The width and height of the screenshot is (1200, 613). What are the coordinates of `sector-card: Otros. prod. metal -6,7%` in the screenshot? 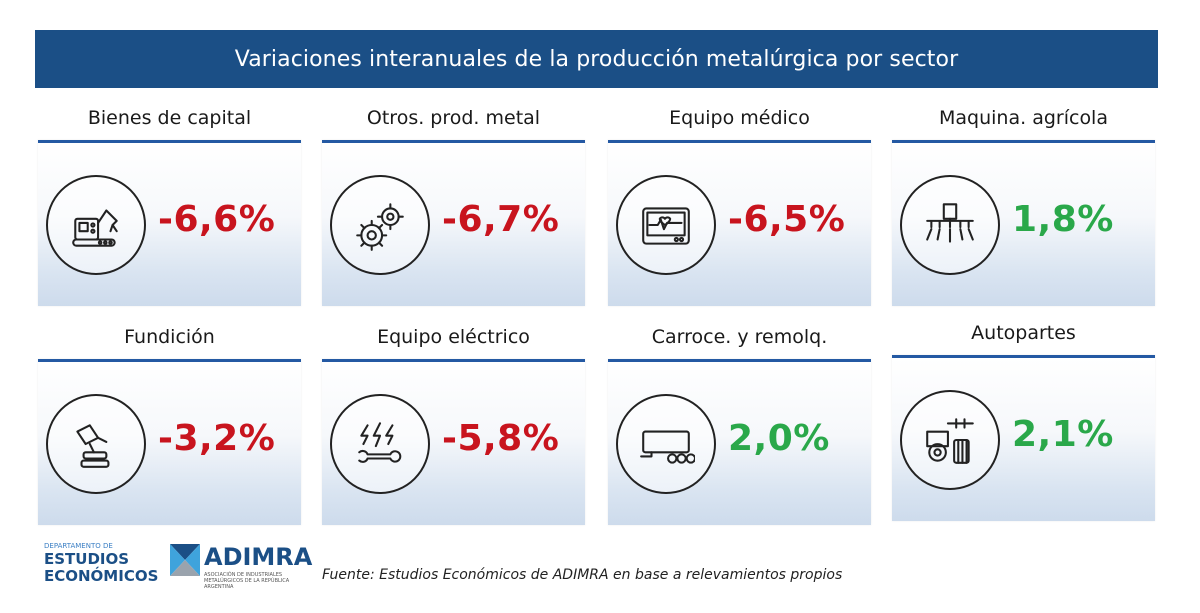 It's located at (453, 205).